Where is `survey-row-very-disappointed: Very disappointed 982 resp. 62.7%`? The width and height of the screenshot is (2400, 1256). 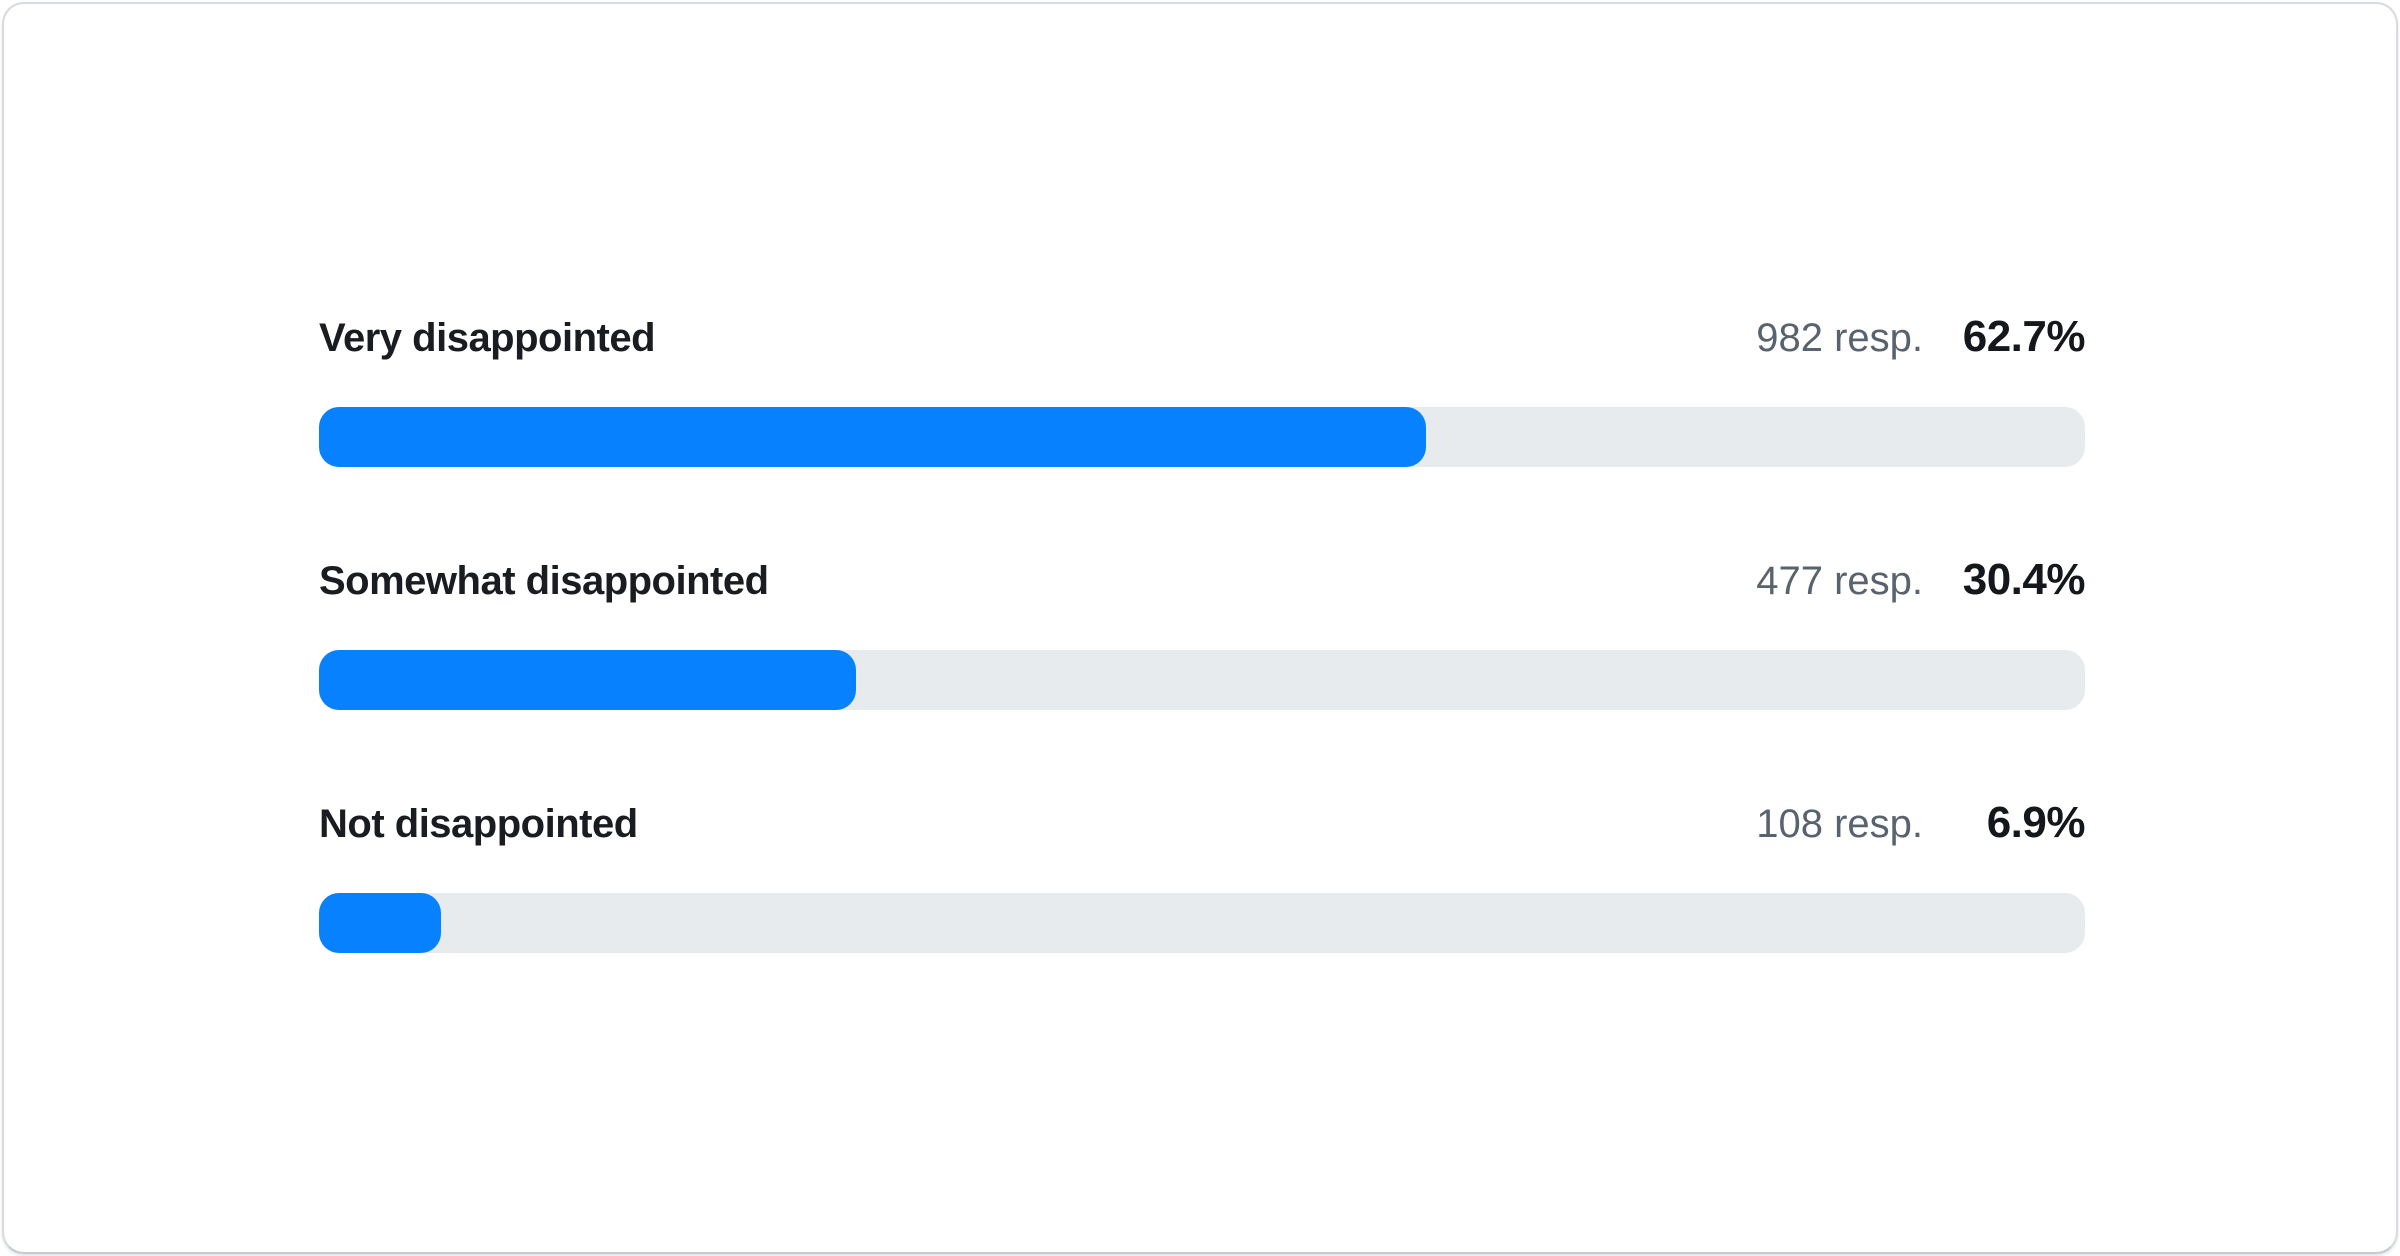 survey-row-very-disappointed: Very disappointed 982 resp. 62.7% is located at coordinates (1202, 390).